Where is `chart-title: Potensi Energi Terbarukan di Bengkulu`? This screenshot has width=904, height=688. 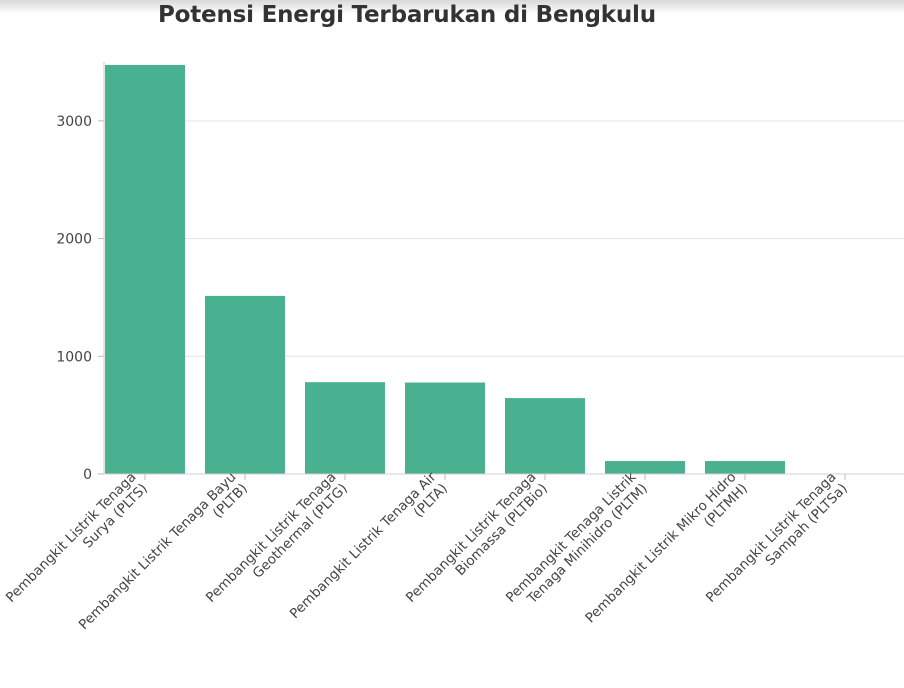
chart-title: Potensi Energi Terbarukan di Bengkulu is located at coordinates (407, 15).